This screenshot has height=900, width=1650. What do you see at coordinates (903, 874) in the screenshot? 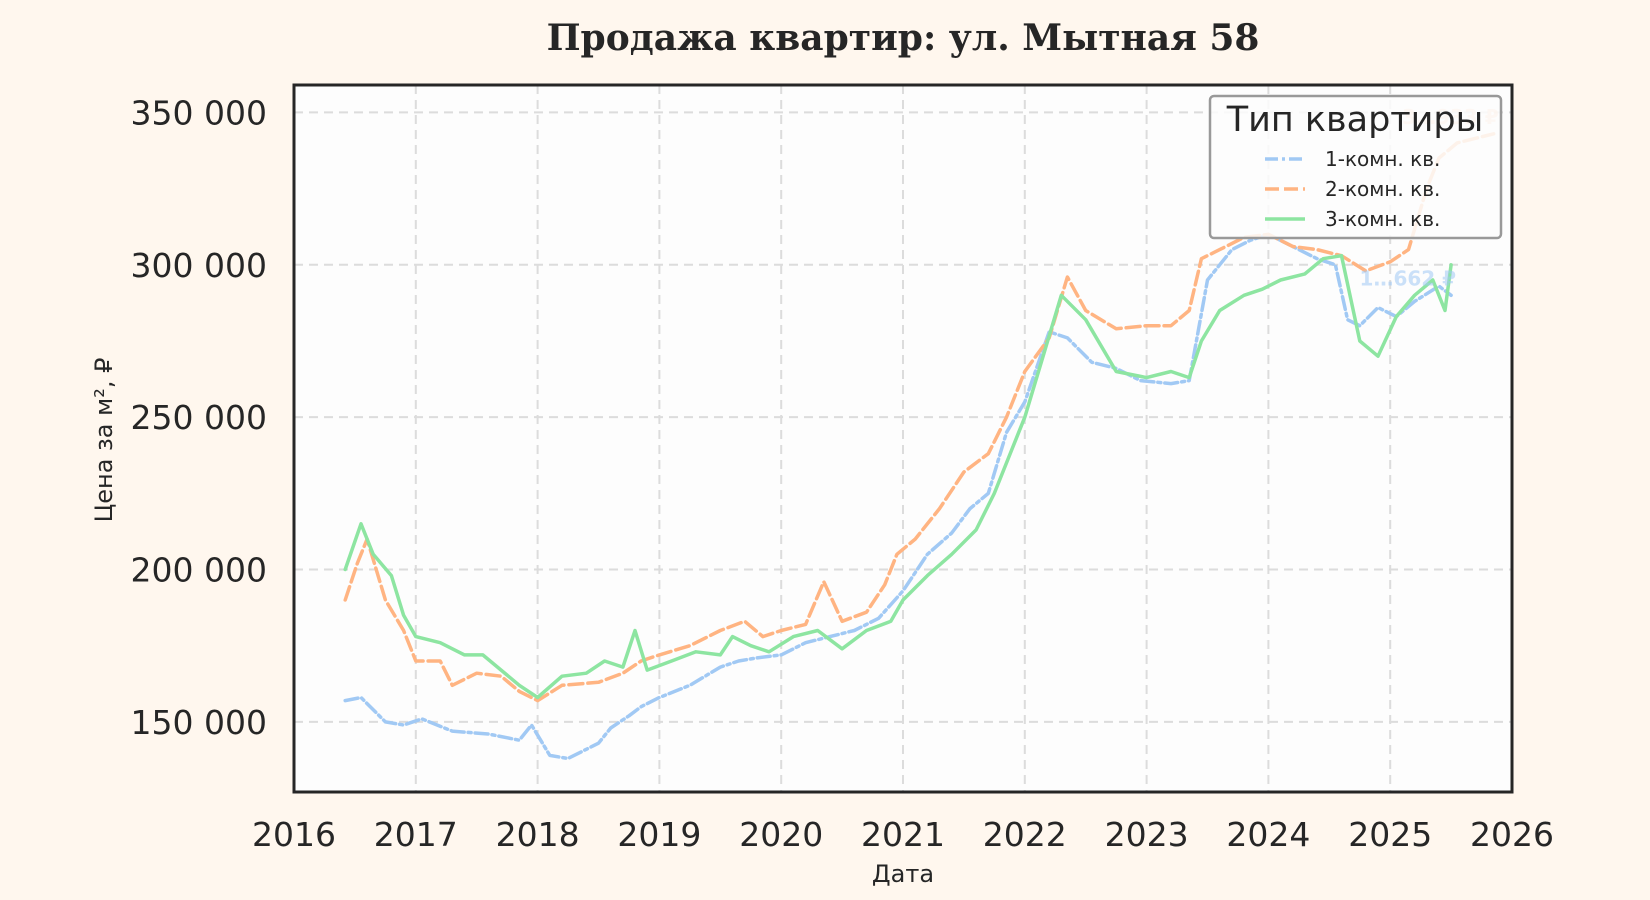
I see `x-axis-label: Дата` at bounding box center [903, 874].